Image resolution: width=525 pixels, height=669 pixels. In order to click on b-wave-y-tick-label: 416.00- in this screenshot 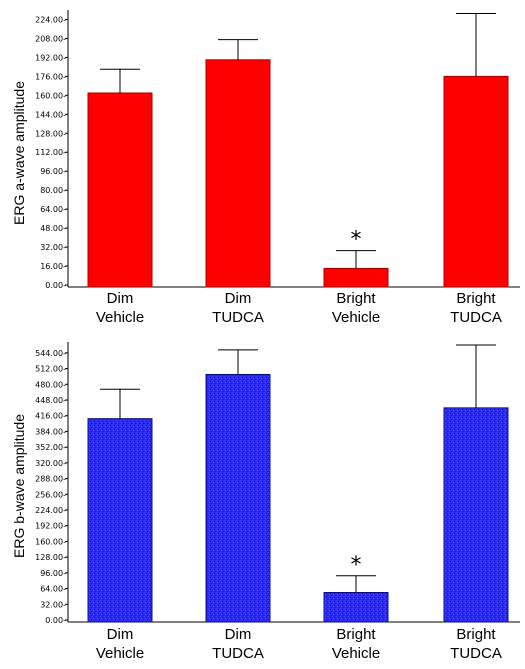, I will do `click(50, 416)`.